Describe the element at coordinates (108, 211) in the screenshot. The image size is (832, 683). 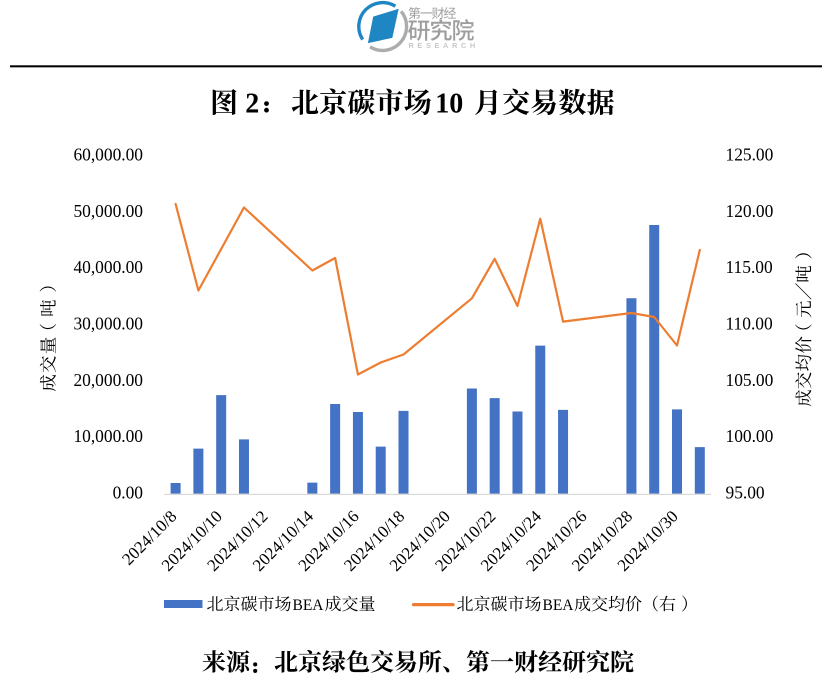
I see `svg-text: 50,000.00` at that location.